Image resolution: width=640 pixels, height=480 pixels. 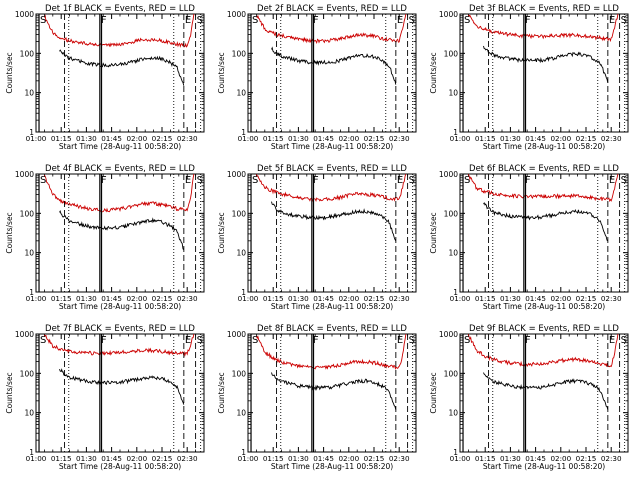 I want to click on plot-title: Det 4f BLACK = Events, RED = LLD, so click(x=120, y=169).